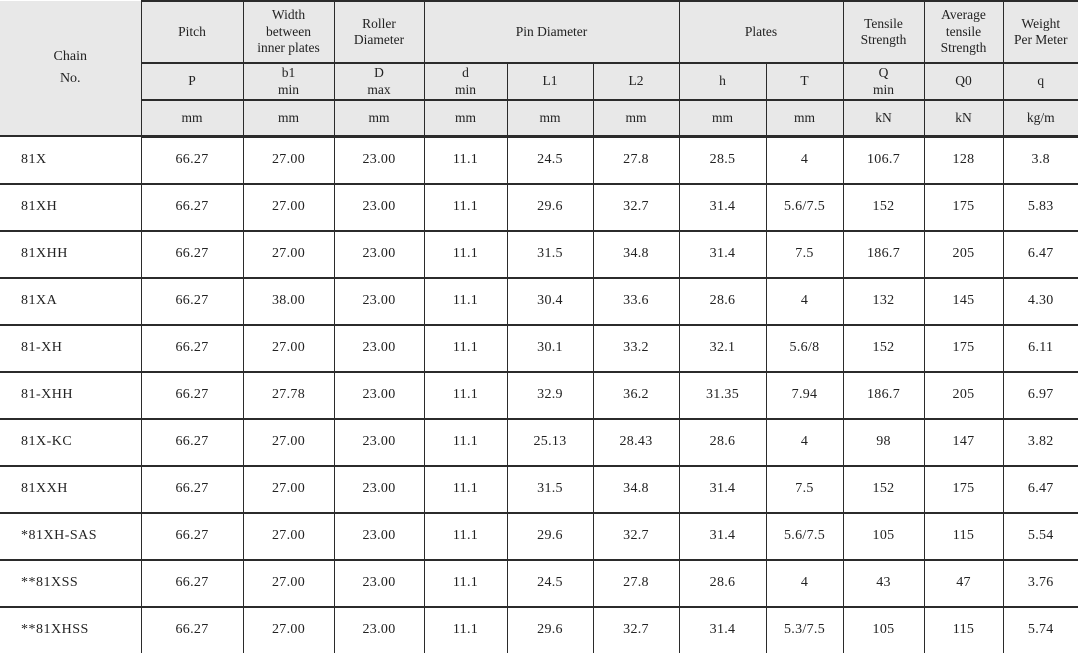  Describe the element at coordinates (379, 32) in the screenshot. I see `header-roller-diameter: Roller Diameter` at that location.